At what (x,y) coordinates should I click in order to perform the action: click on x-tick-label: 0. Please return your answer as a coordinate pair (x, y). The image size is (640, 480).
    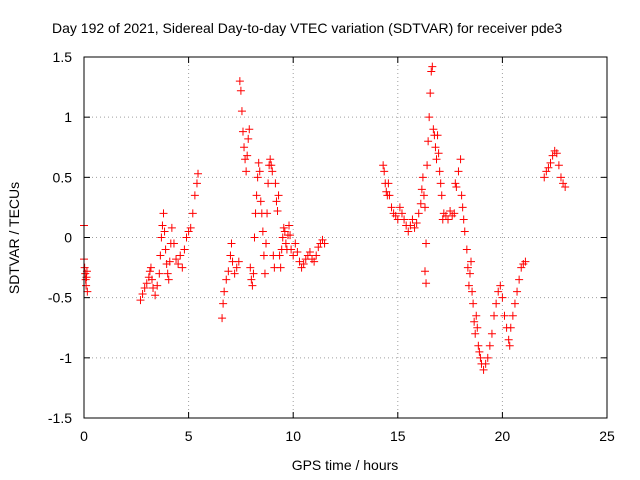
    Looking at the image, I should click on (84, 436).